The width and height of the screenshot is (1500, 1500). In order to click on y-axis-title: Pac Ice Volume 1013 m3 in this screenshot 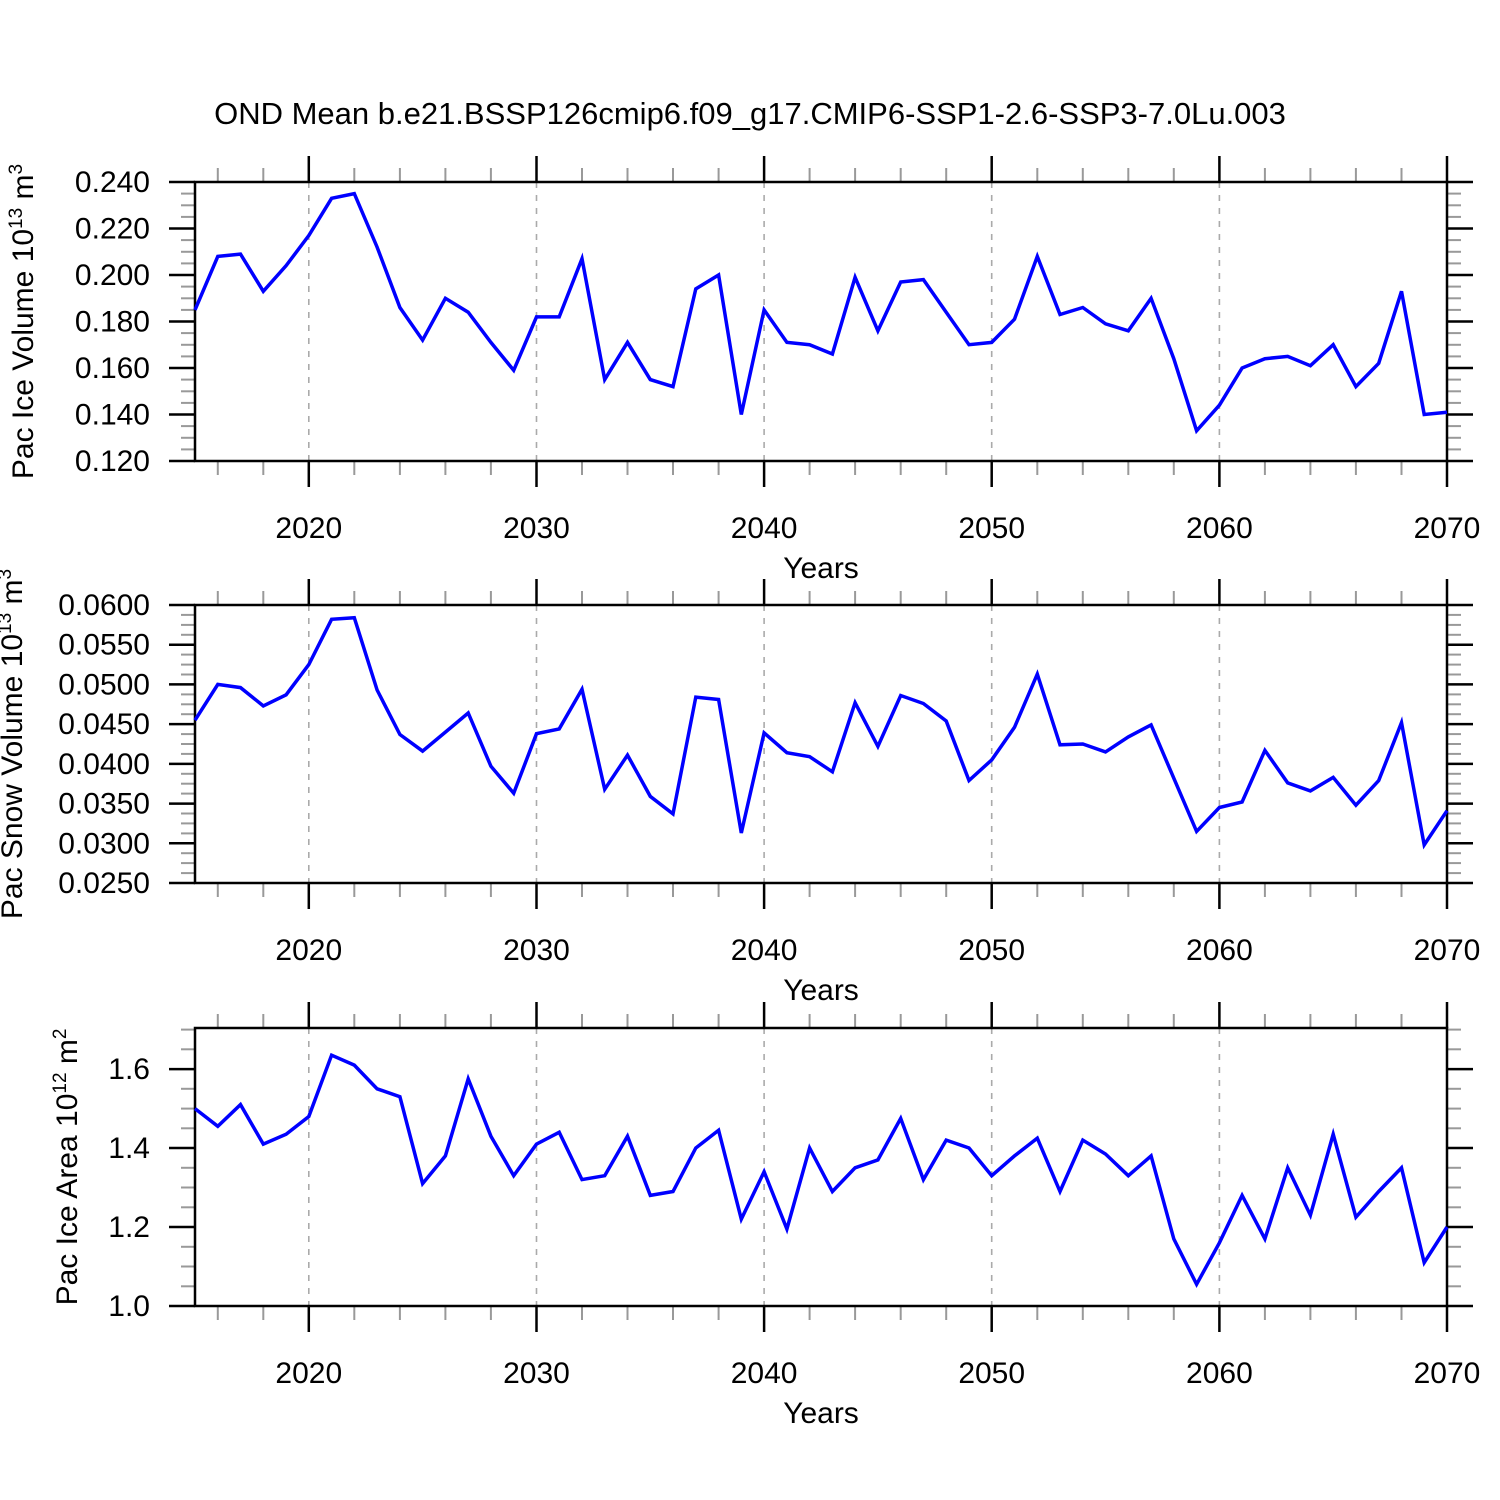, I will do `click(23, 321)`.